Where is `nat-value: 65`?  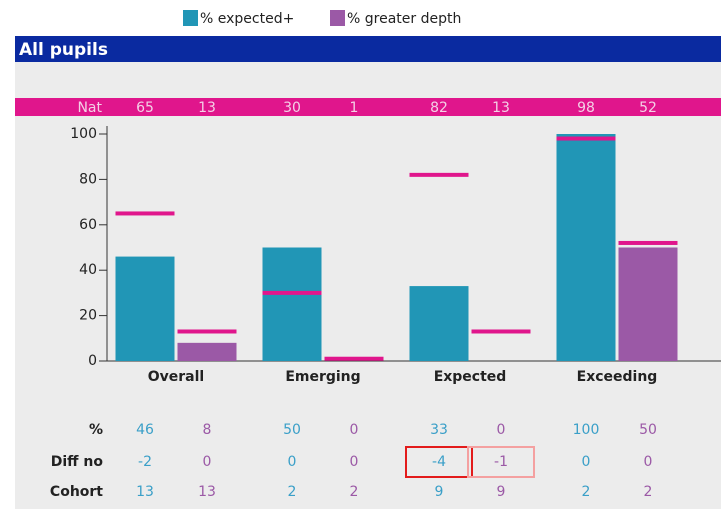
nat-value: 65 is located at coordinates (145, 108).